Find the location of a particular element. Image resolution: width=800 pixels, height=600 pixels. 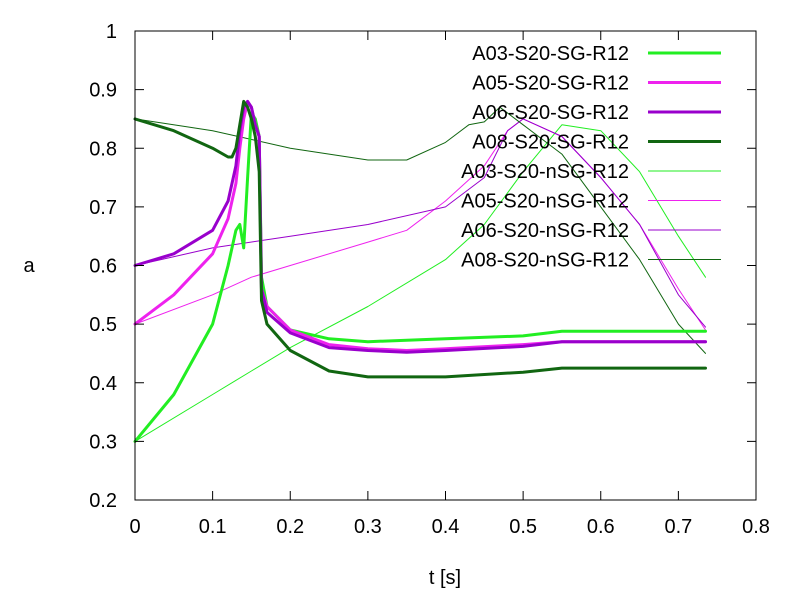

y-tick-label: 0.9 is located at coordinates (103, 91).